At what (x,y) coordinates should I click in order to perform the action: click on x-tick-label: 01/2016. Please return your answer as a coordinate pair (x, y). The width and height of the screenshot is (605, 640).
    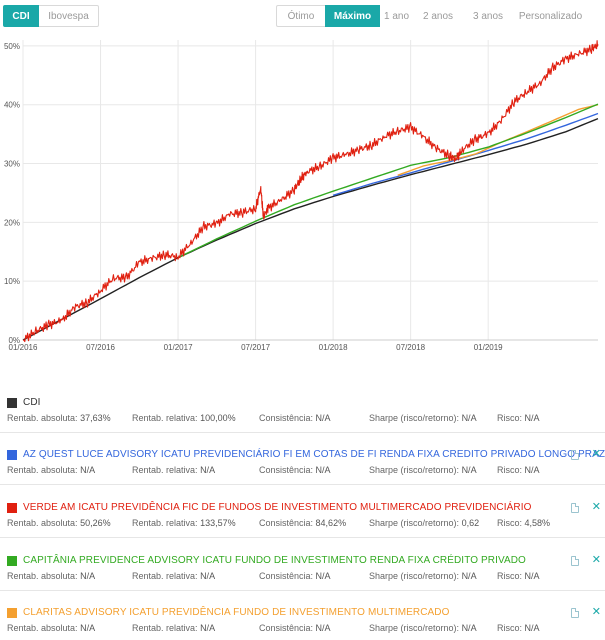
    Looking at the image, I should click on (23, 347).